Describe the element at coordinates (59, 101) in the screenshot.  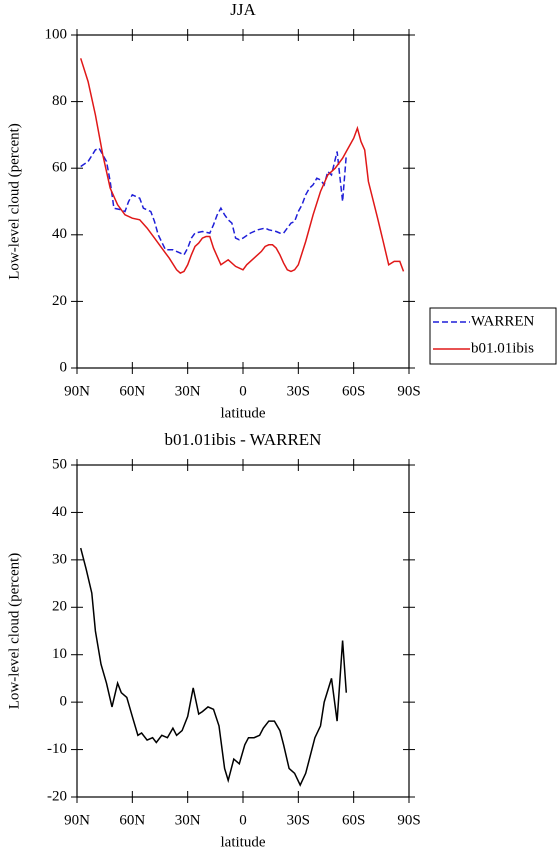
I see `y-tick-label: 80` at that location.